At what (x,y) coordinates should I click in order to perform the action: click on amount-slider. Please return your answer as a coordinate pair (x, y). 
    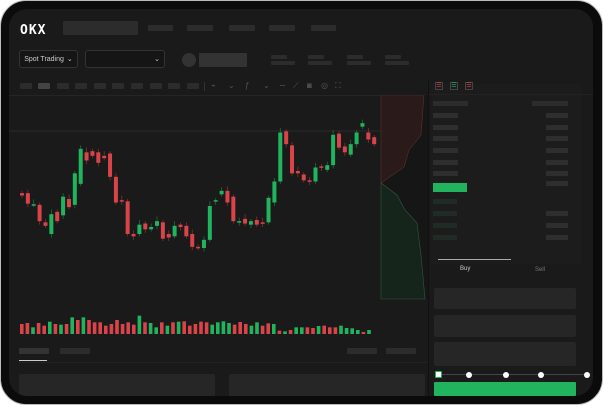
    Looking at the image, I should click on (515, 374).